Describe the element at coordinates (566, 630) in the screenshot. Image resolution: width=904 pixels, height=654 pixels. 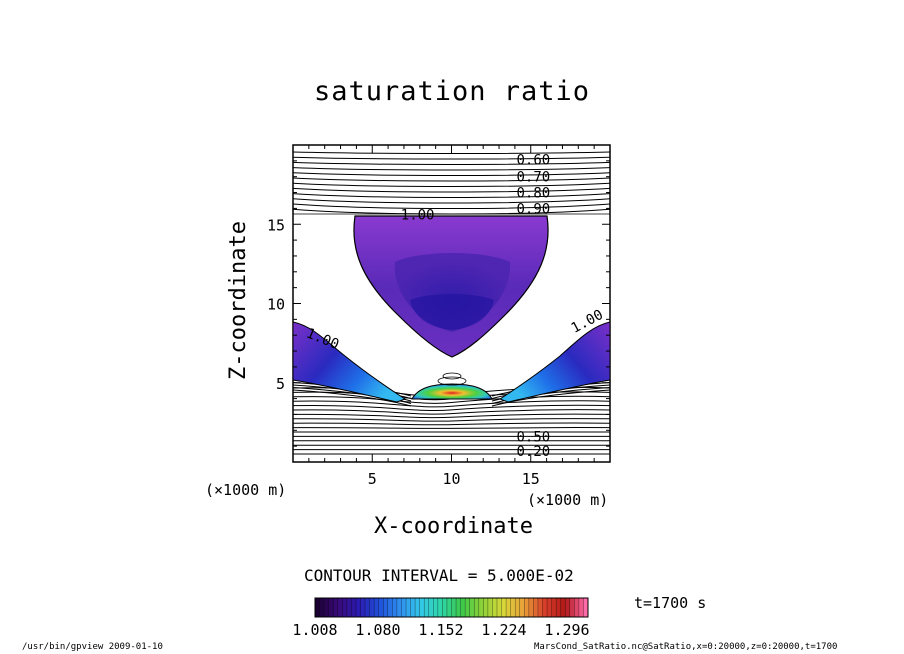
I see `colorbar-tick-label: 1.296` at that location.